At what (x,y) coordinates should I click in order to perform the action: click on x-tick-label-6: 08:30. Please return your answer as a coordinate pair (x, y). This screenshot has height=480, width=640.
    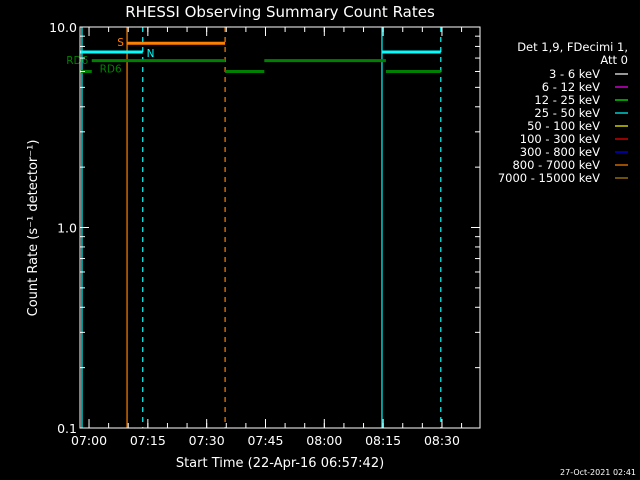
    Looking at the image, I should click on (442, 440).